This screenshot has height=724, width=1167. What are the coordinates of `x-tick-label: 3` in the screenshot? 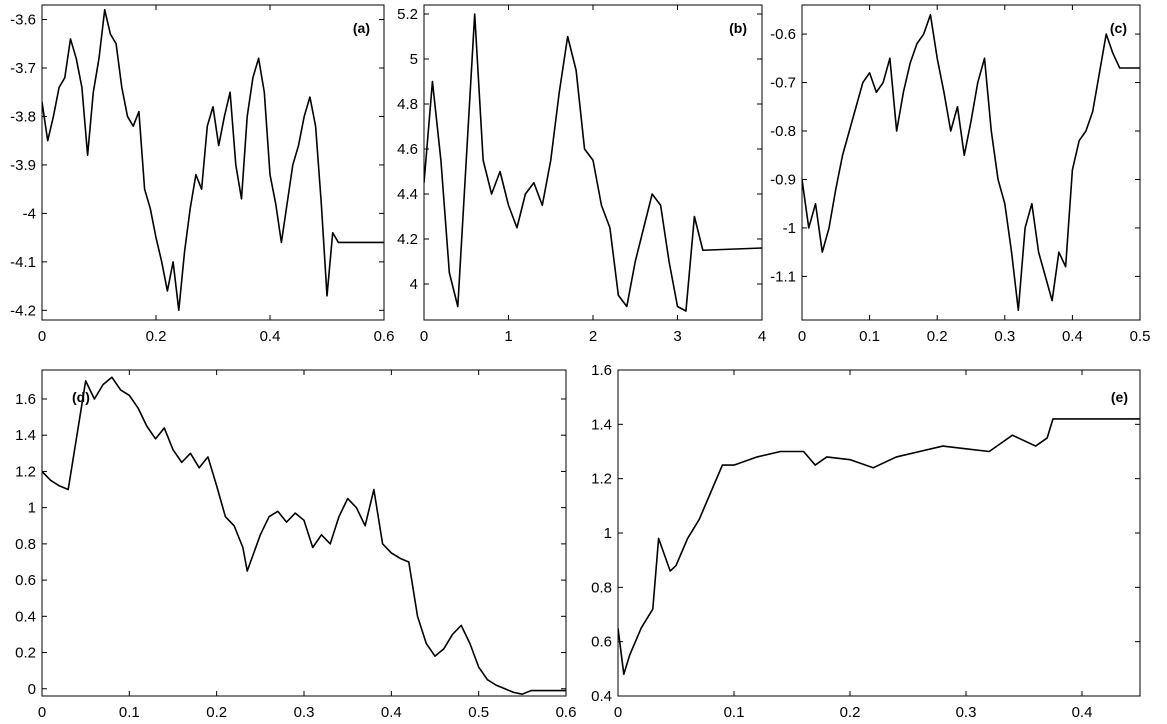 It's located at (677, 336).